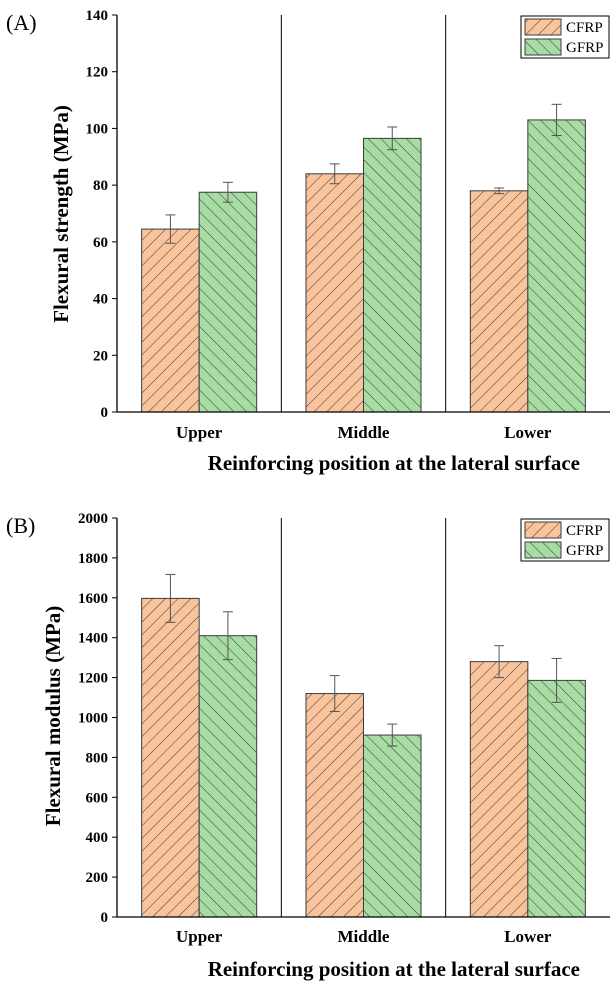 This screenshot has height=985, width=610. What do you see at coordinates (97, 798) in the screenshot?
I see `y-tick-label: 600` at bounding box center [97, 798].